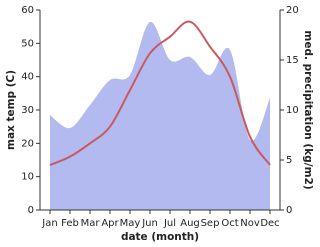  What do you see at coordinates (289, 160) in the screenshot?
I see `y2-tick-label: 5` at bounding box center [289, 160].